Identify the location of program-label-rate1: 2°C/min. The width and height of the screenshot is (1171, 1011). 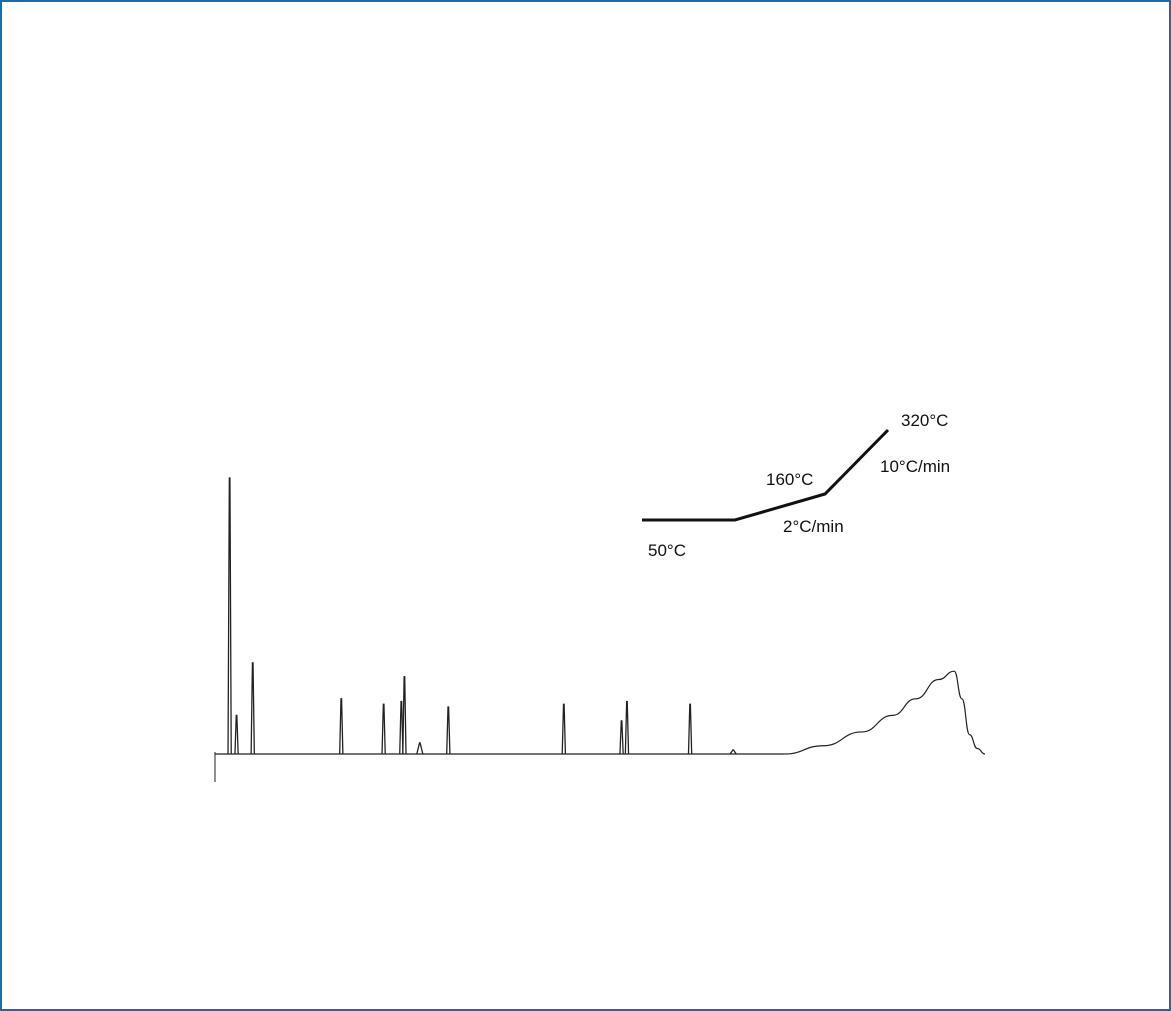
(813, 526).